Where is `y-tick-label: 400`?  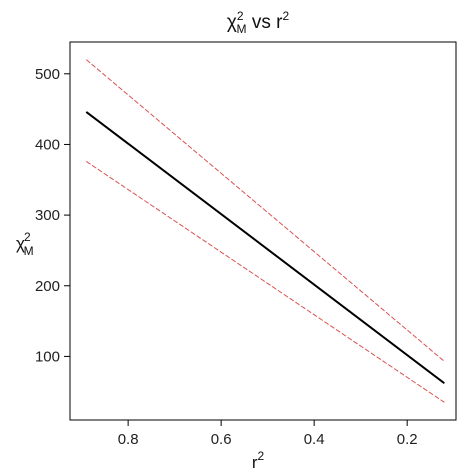
y-tick-label: 400 is located at coordinates (47, 144).